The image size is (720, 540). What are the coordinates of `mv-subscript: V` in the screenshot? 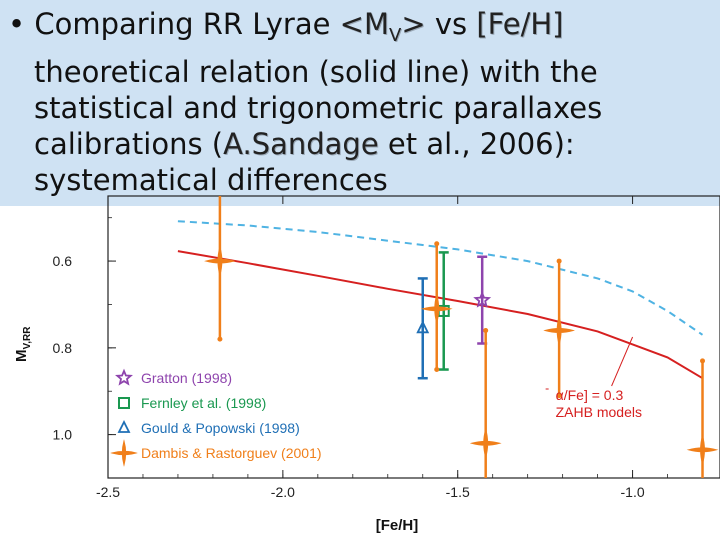 It's located at (395, 35).